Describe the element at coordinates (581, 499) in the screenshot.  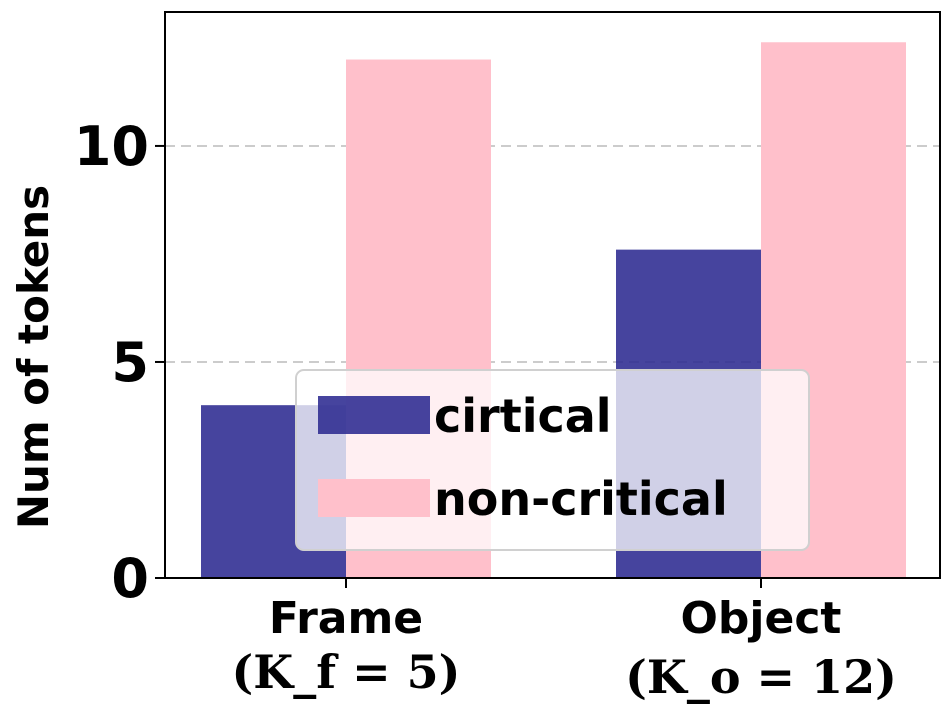
I see `legend-label-non-critical: non-critical` at that location.